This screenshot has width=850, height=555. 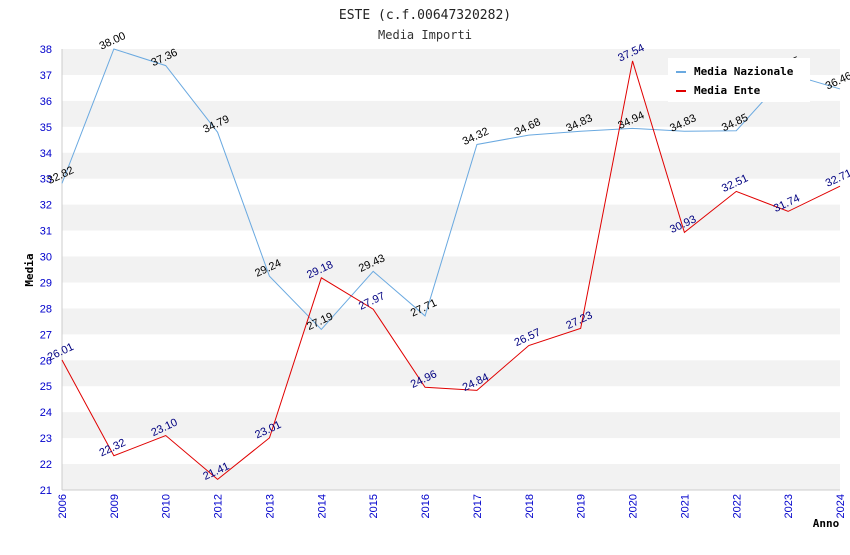 I want to click on x-tick-label: 2024, so click(x=841, y=506).